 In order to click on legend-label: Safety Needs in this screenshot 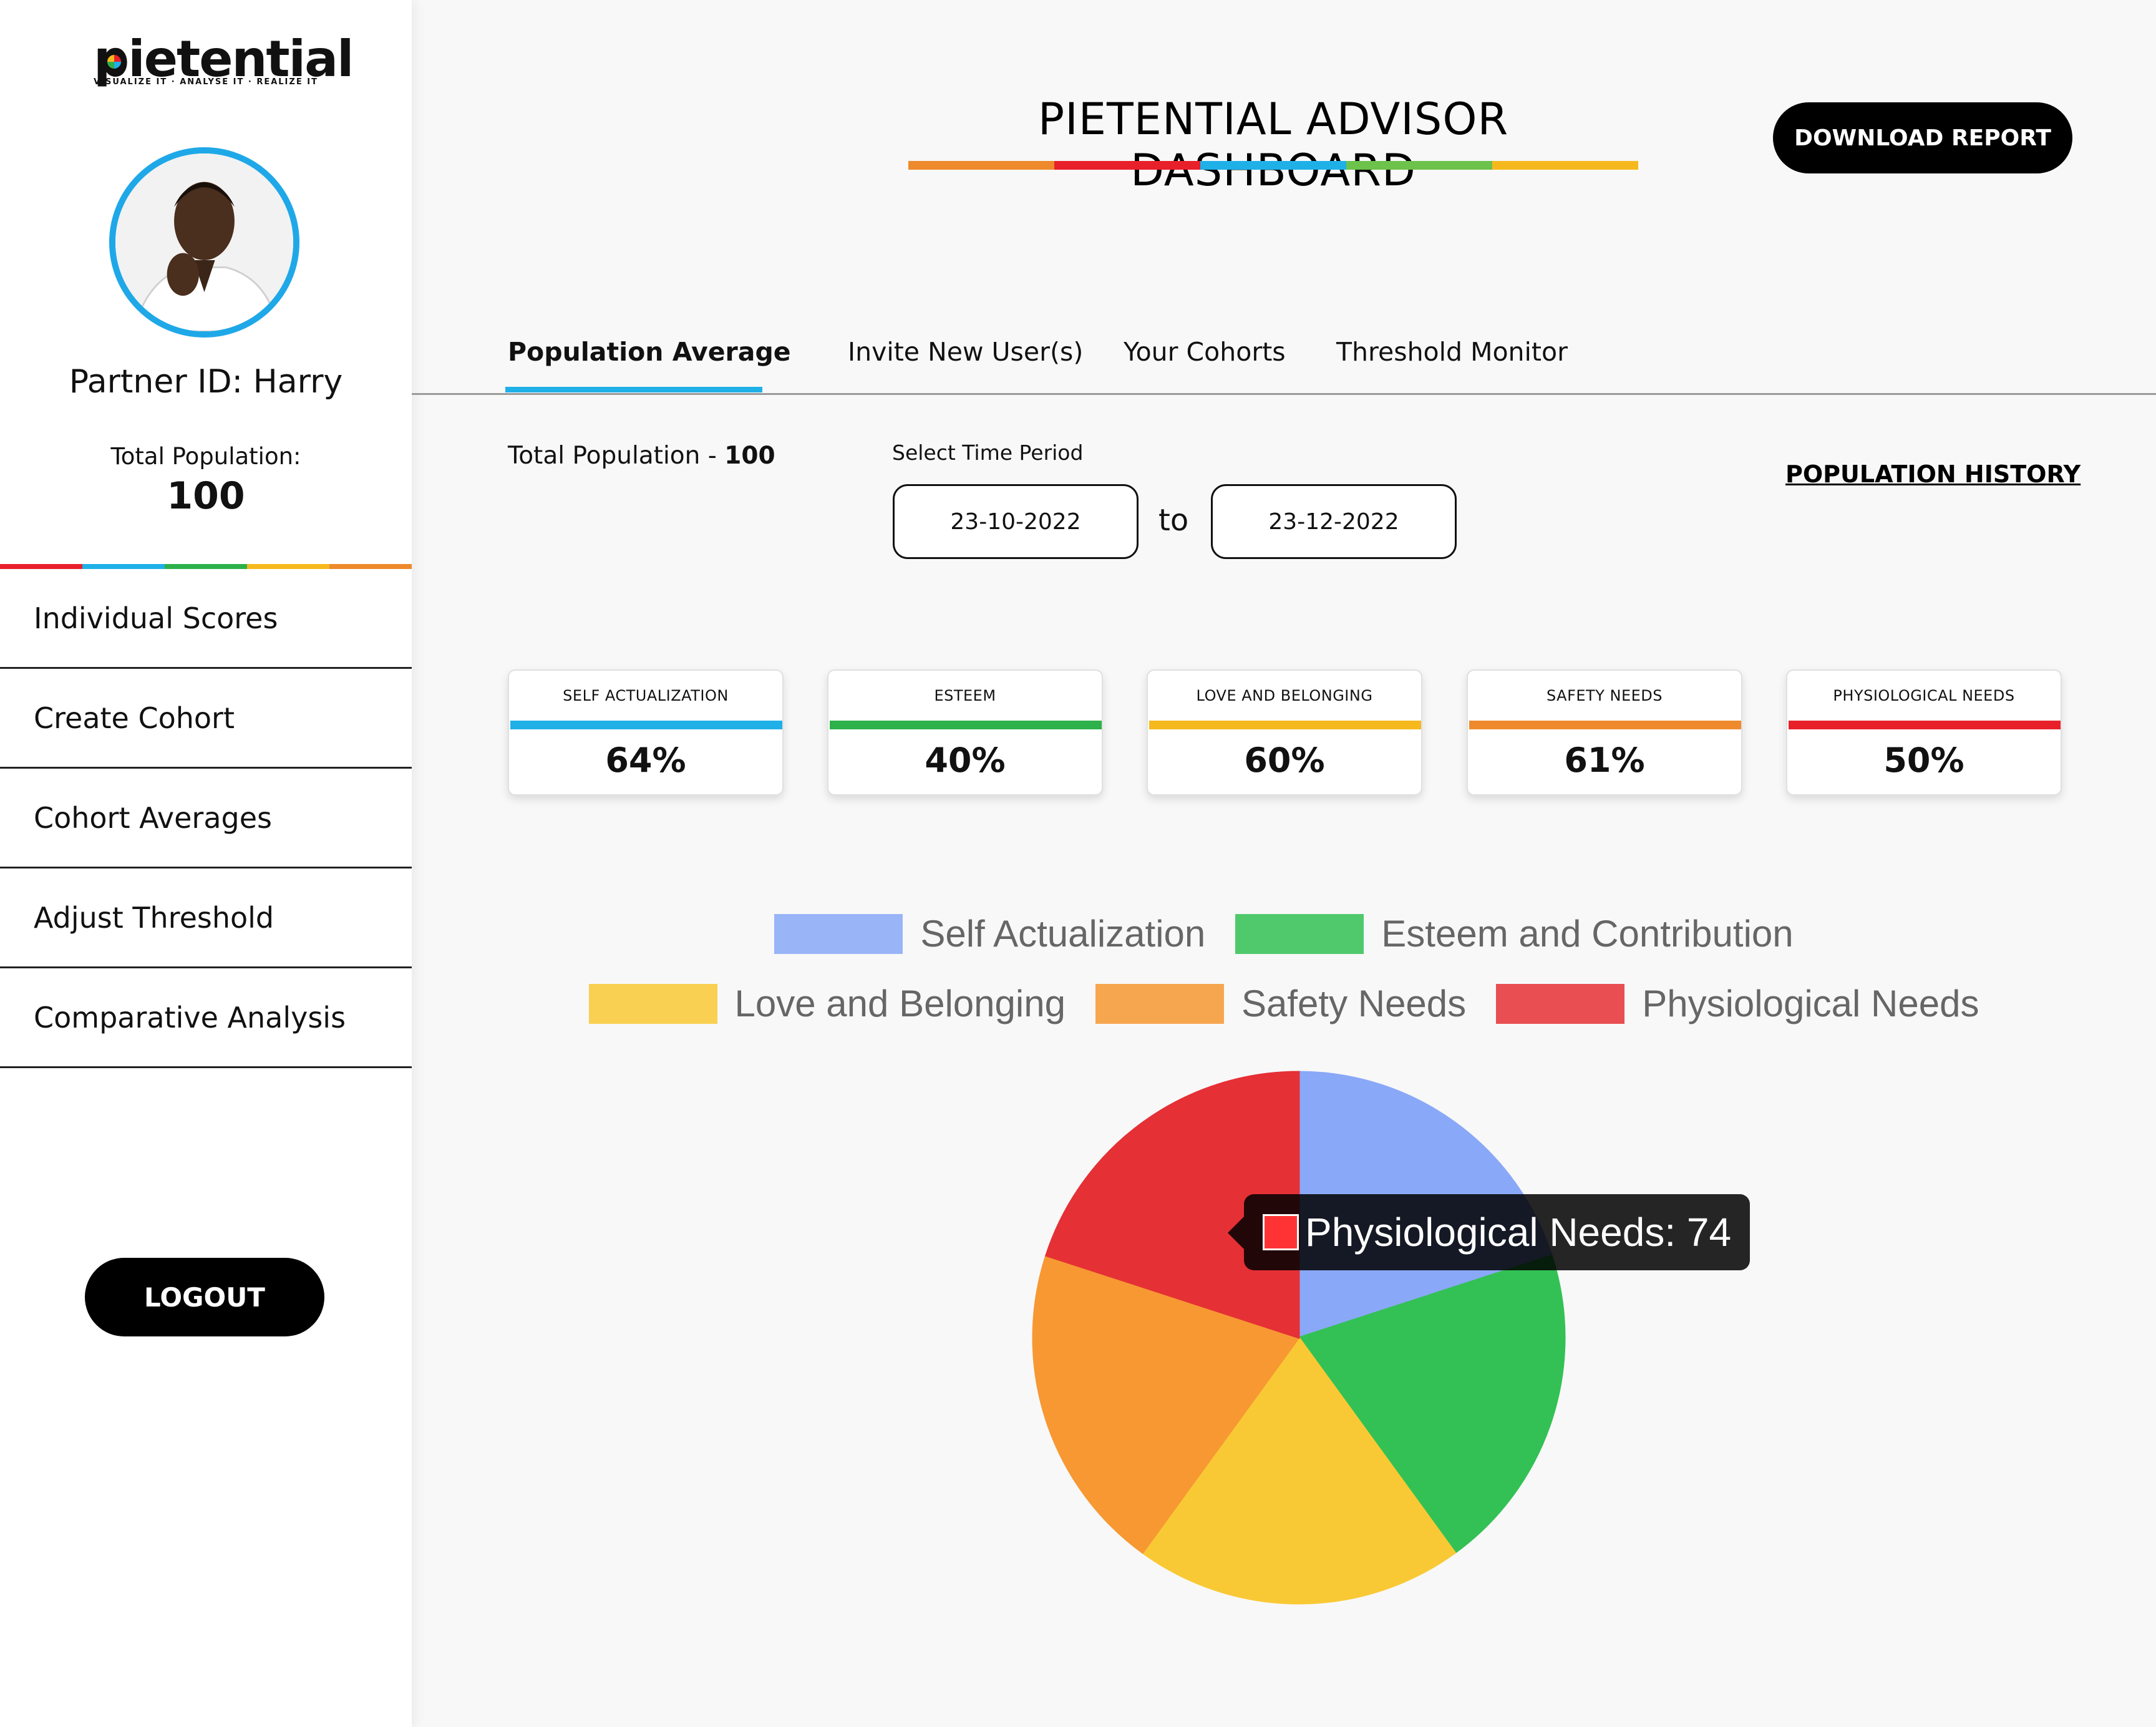, I will do `click(1354, 1003)`.